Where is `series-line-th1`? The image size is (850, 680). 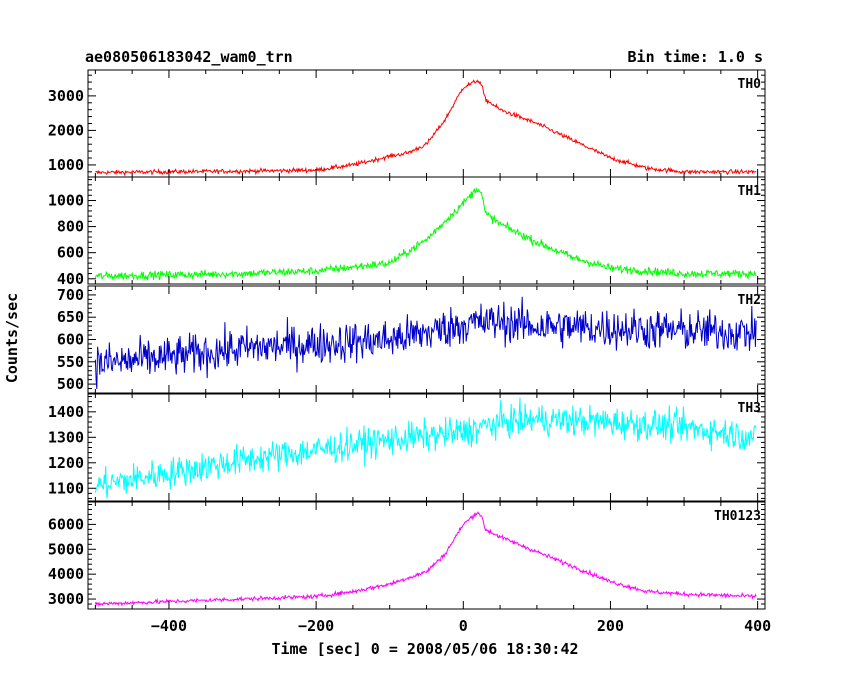 series-line-th1 is located at coordinates (425, 234).